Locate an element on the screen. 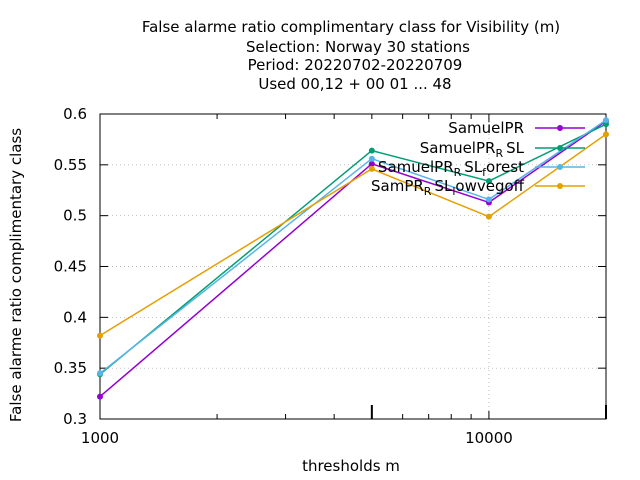 The image size is (640, 480). y-tick-label: 0.5 is located at coordinates (75, 216).